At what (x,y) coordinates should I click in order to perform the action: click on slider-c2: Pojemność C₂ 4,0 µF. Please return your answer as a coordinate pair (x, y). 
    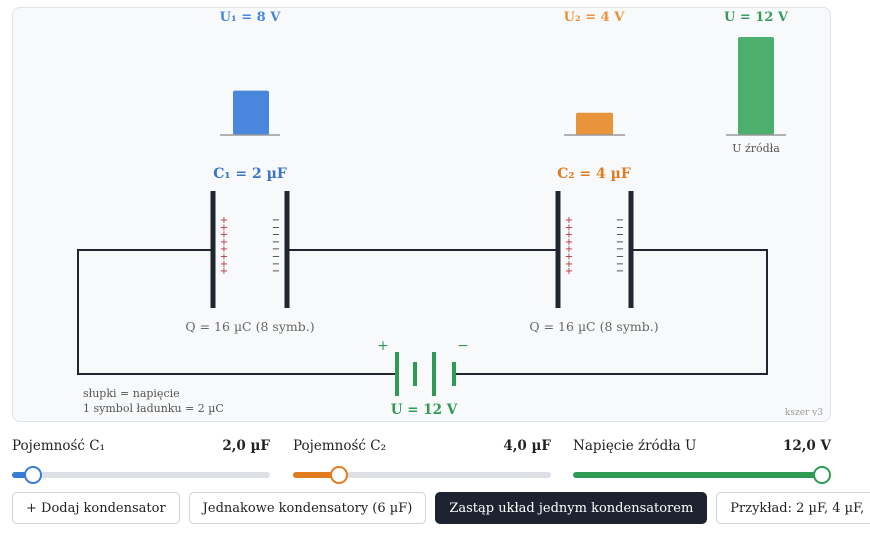
    Looking at the image, I should click on (422, 461).